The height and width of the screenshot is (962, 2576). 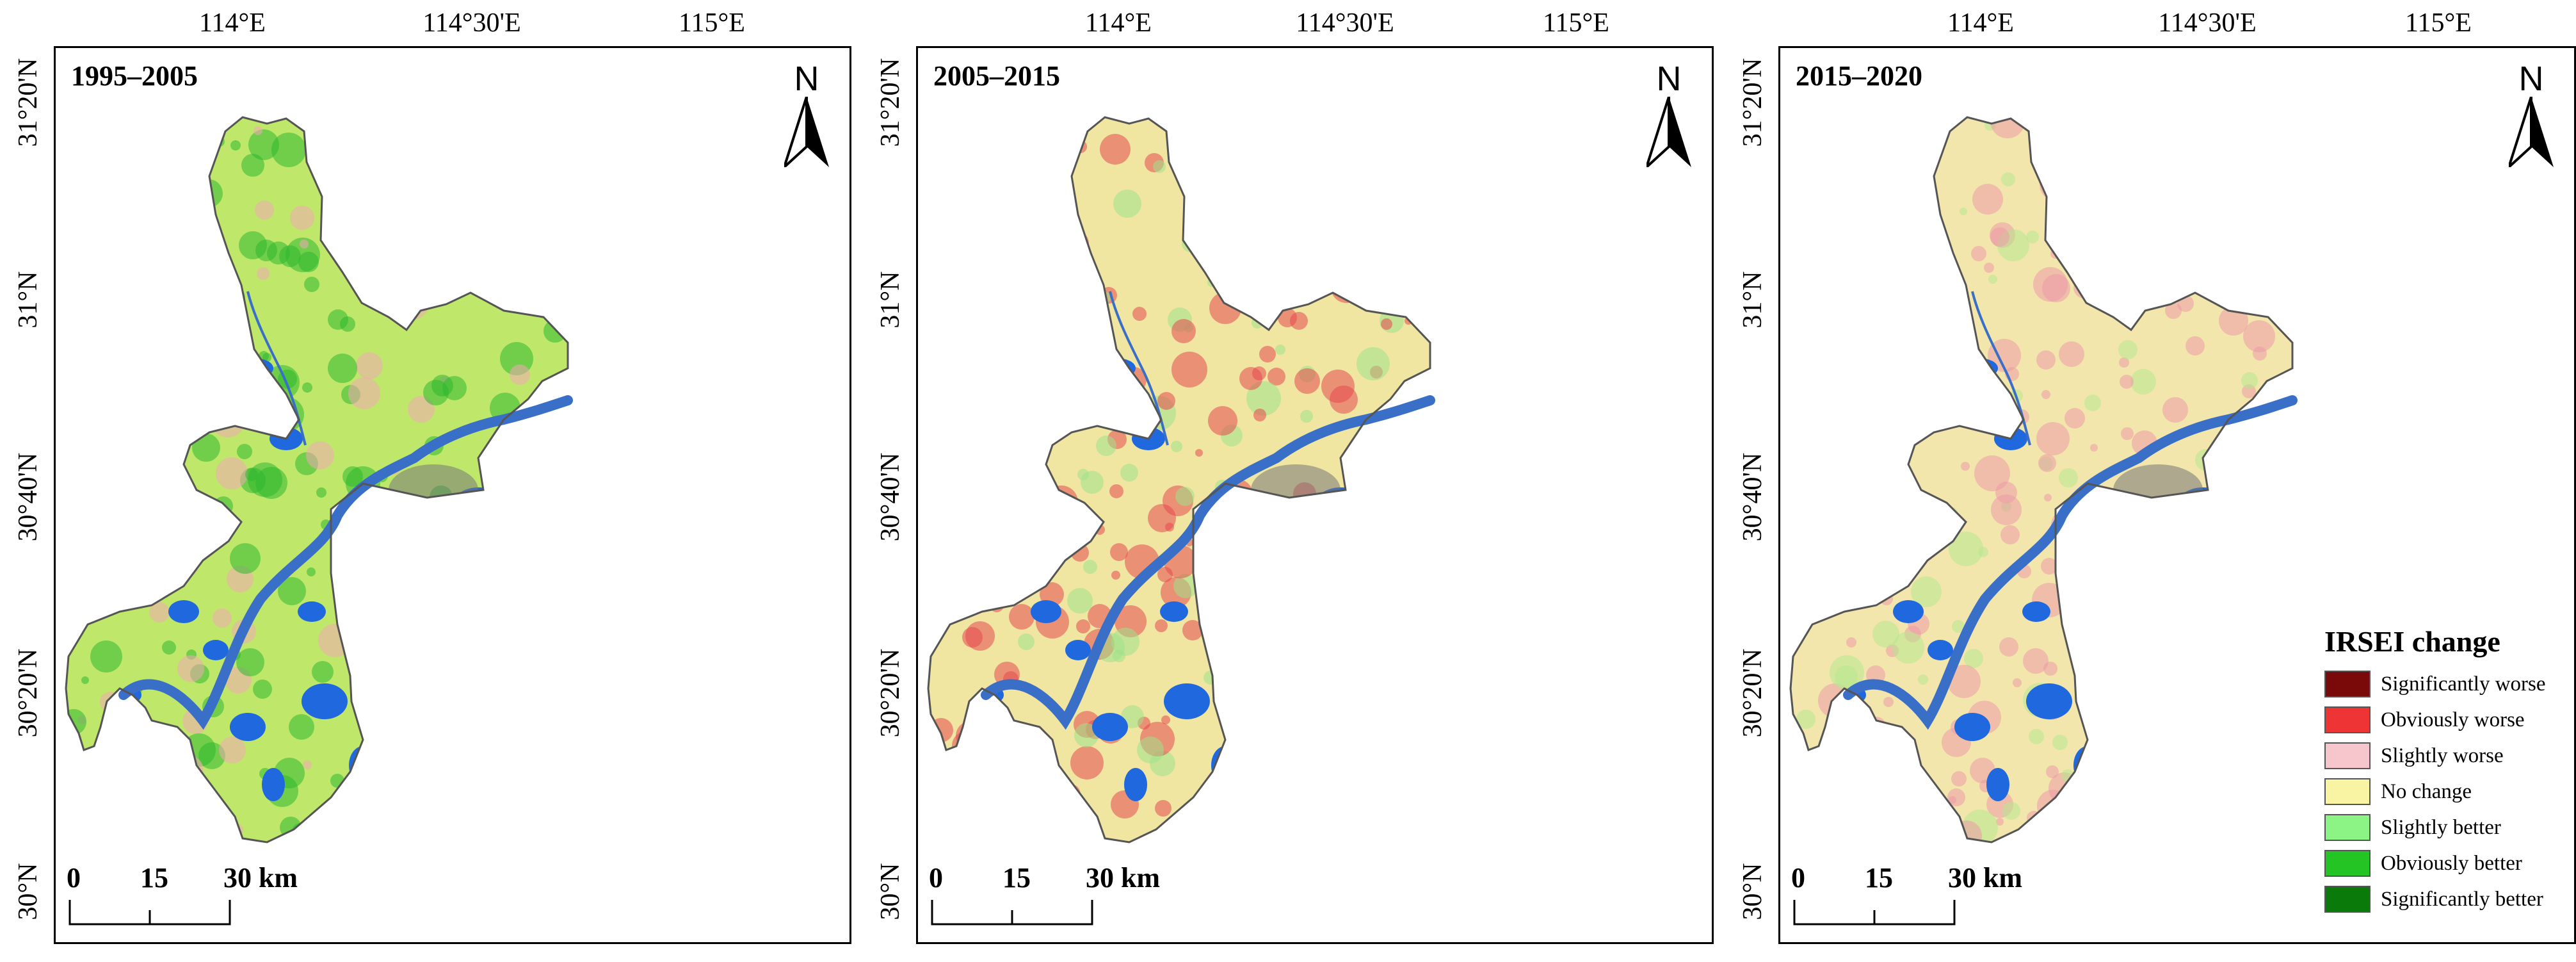 What do you see at coordinates (28, 497) in the screenshot?
I see `lat-label-30-40n: 30°40'N` at bounding box center [28, 497].